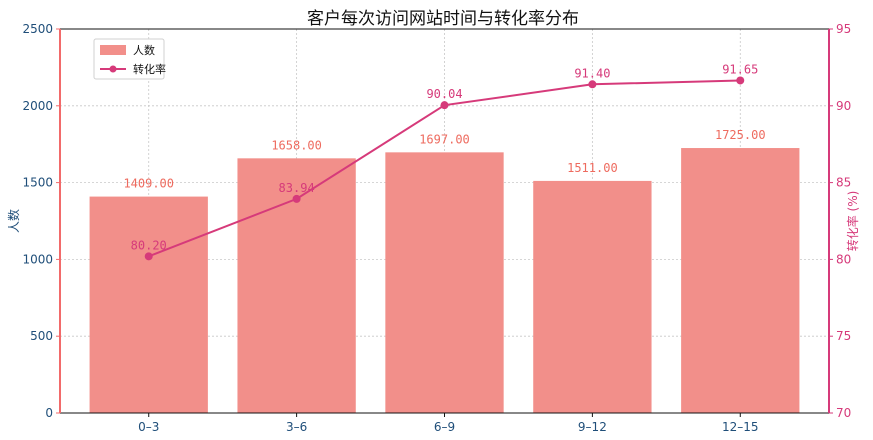  Describe the element at coordinates (444, 427) in the screenshot. I see `x-tick-label: 6–9` at that location.